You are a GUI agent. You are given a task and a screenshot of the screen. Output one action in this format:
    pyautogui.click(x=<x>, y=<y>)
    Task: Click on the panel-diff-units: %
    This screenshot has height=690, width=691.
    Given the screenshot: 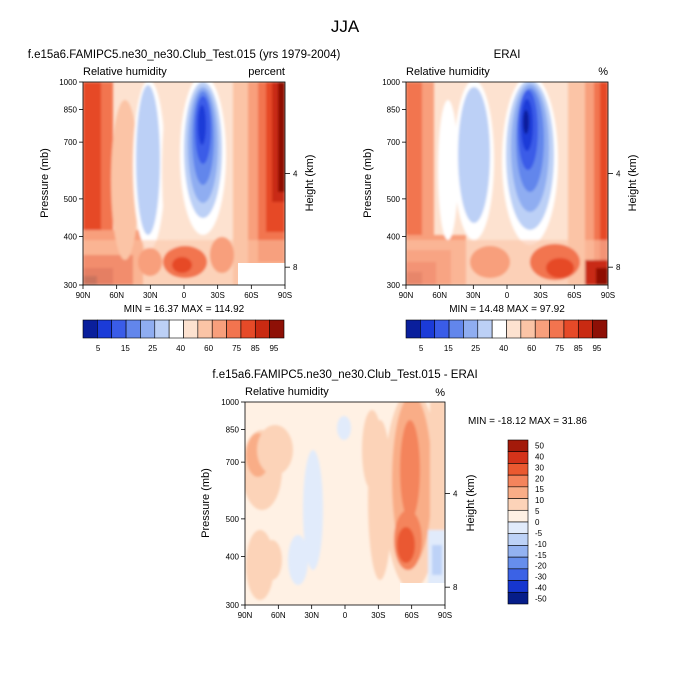 What is the action you would take?
    pyautogui.click(x=440, y=393)
    